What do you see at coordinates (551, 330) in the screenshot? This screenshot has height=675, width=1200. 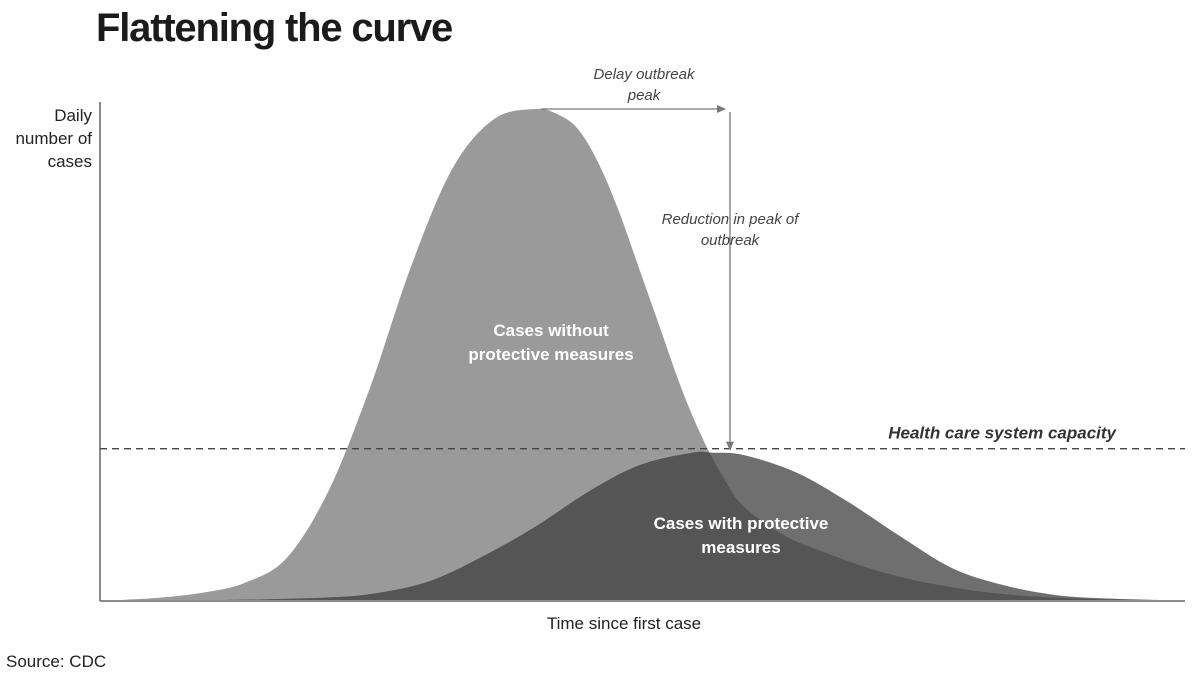 I see `series-without-measures-label-line-1: Cases without` at bounding box center [551, 330].